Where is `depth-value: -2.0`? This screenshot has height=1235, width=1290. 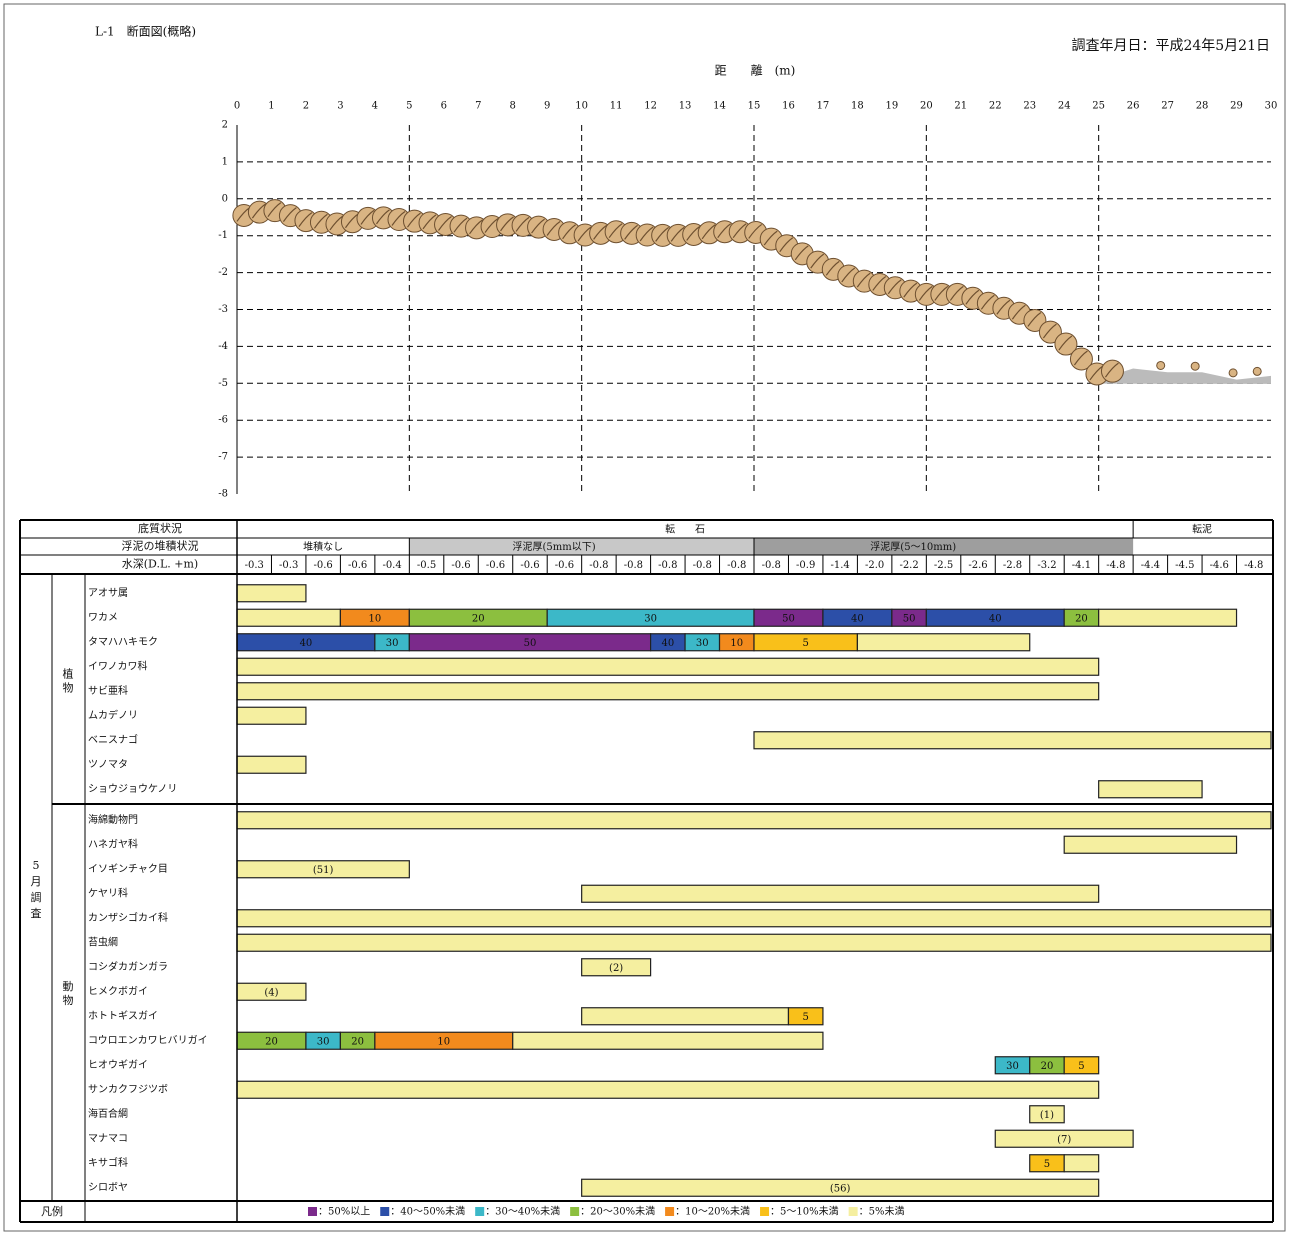
depth-value: -2.0 is located at coordinates (874, 565).